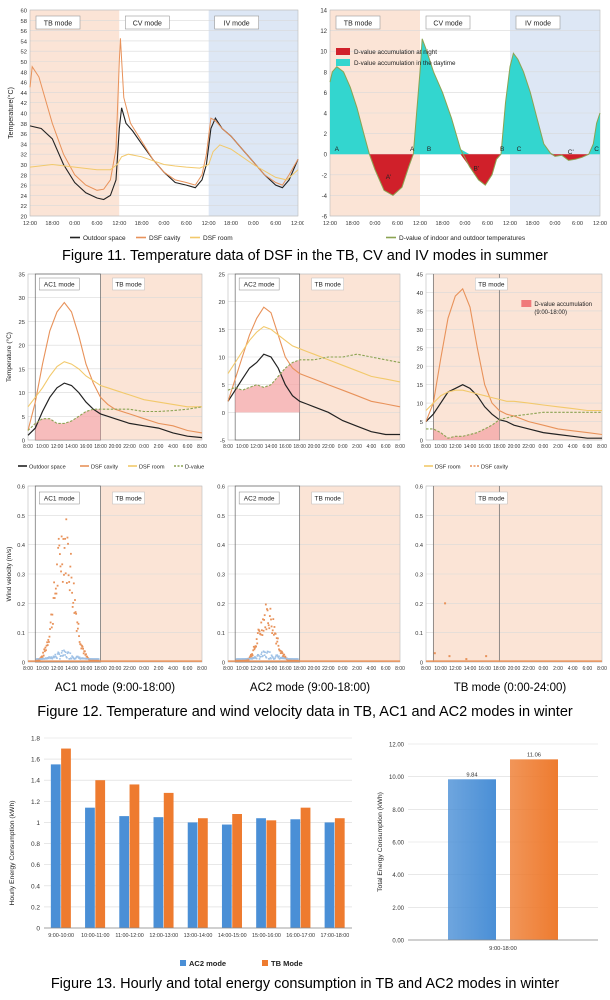  Describe the element at coordinates (538, 24) in the screenshot. I see `zone-label: IV mode` at that location.